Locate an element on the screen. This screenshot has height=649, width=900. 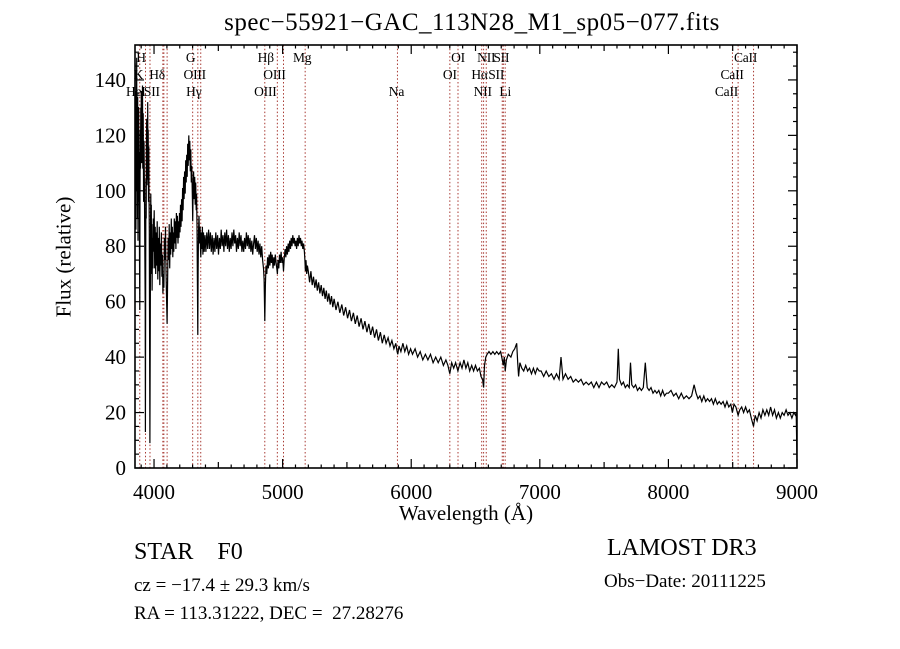
x-axis-label: Wavelength (Å) is located at coordinates (466, 513).